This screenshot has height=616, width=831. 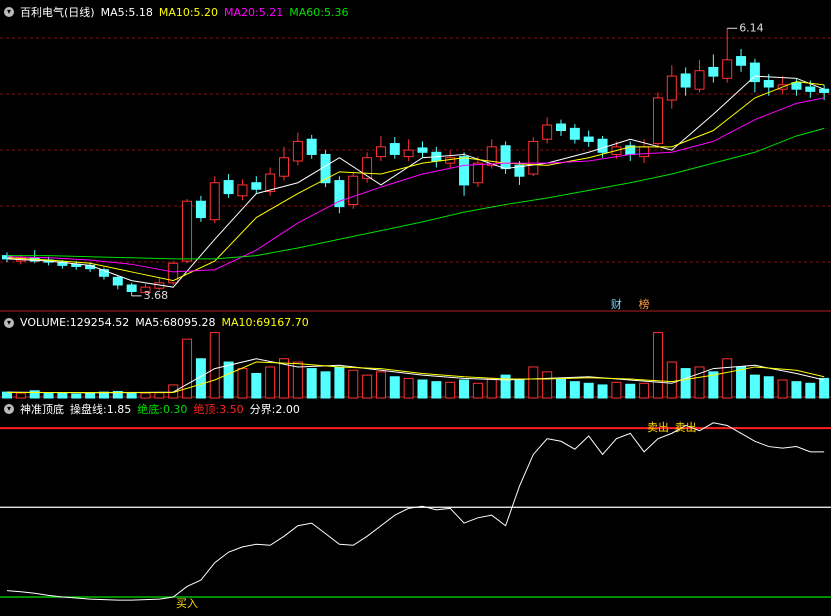 What do you see at coordinates (188, 12) in the screenshot?
I see `legend-item: MA10:5.20` at bounding box center [188, 12].